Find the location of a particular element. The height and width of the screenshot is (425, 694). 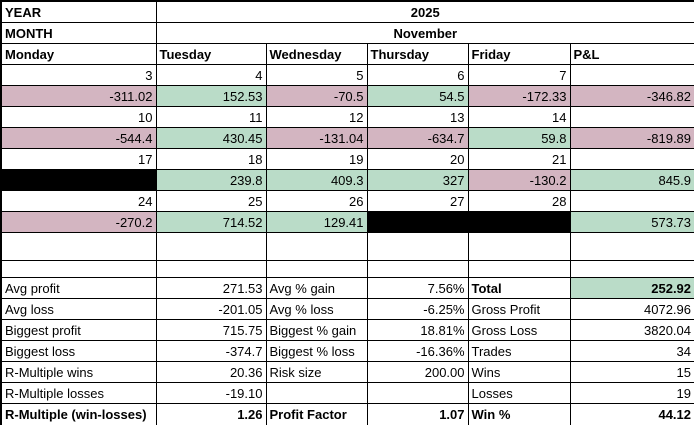

stat-value-cell: -16.36% is located at coordinates (417, 351).